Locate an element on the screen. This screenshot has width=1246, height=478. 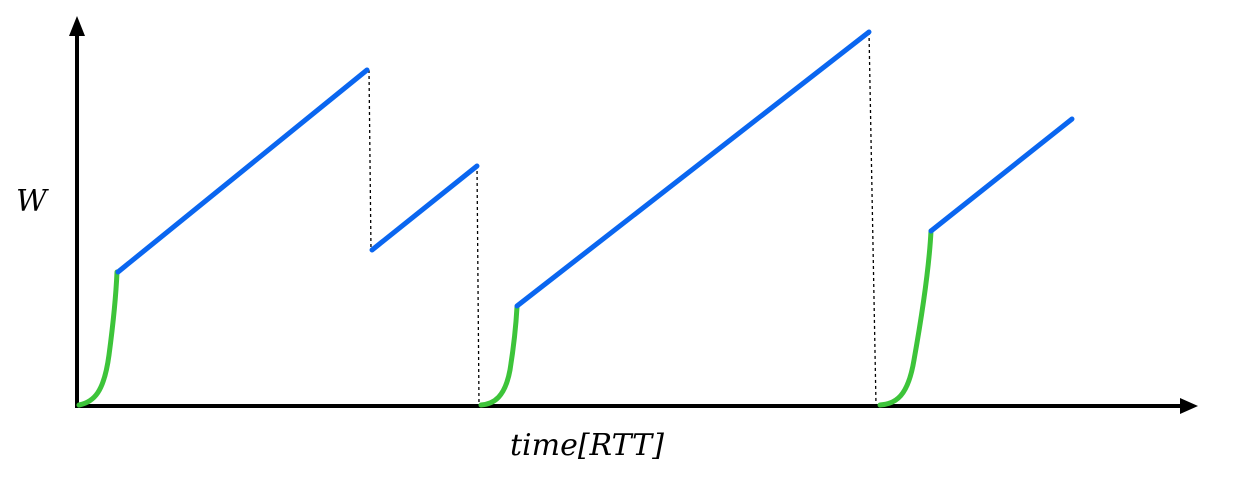
x-axis-label: time[RTT] is located at coordinates (587, 445).